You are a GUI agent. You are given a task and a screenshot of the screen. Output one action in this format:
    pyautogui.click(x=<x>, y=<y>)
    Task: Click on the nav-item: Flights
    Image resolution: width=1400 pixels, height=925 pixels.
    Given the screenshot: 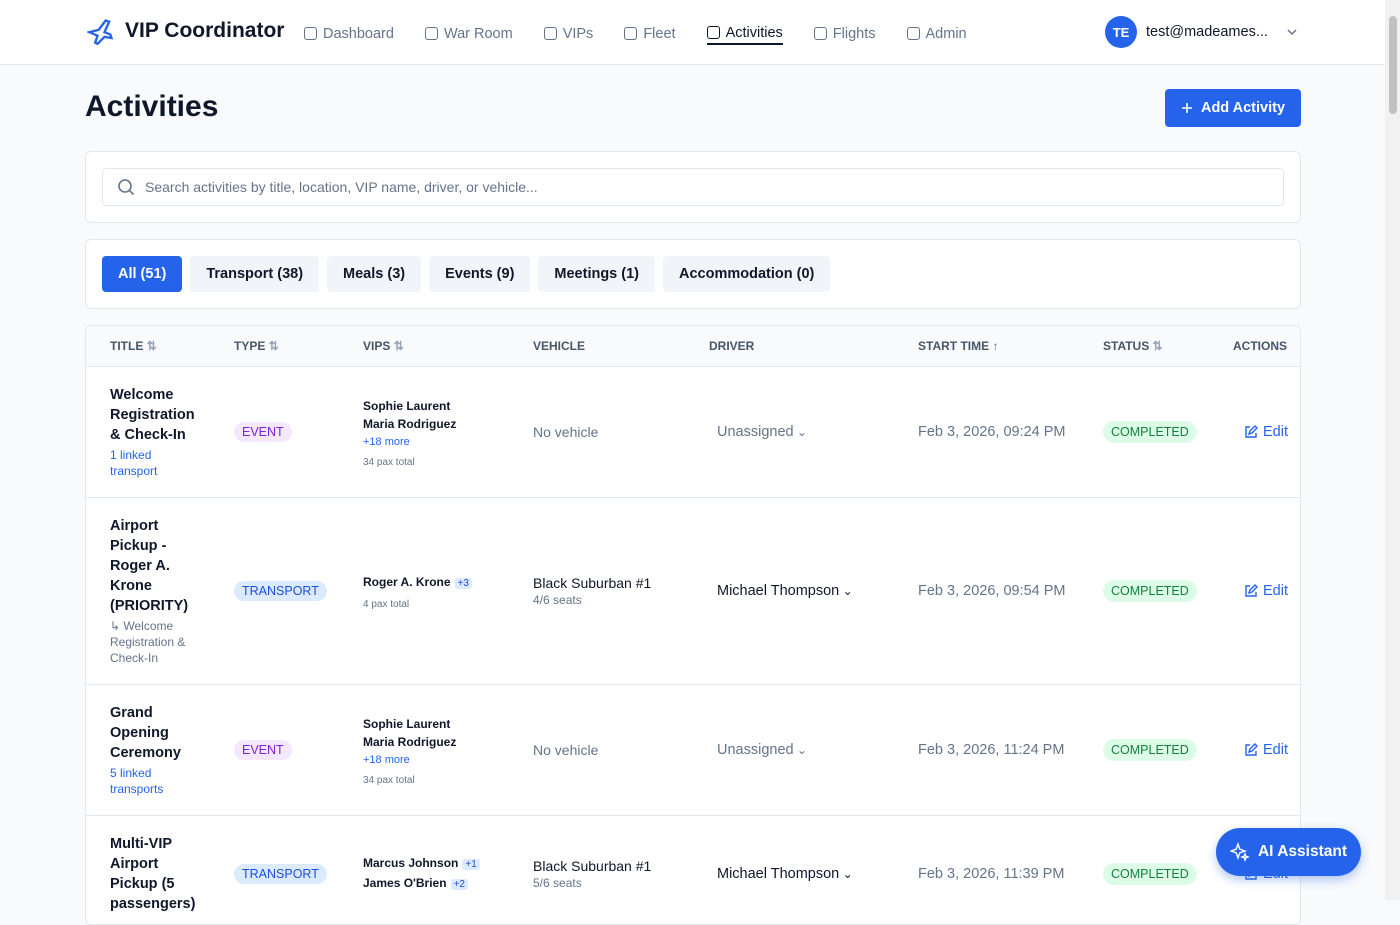 What is the action you would take?
    pyautogui.click(x=844, y=33)
    